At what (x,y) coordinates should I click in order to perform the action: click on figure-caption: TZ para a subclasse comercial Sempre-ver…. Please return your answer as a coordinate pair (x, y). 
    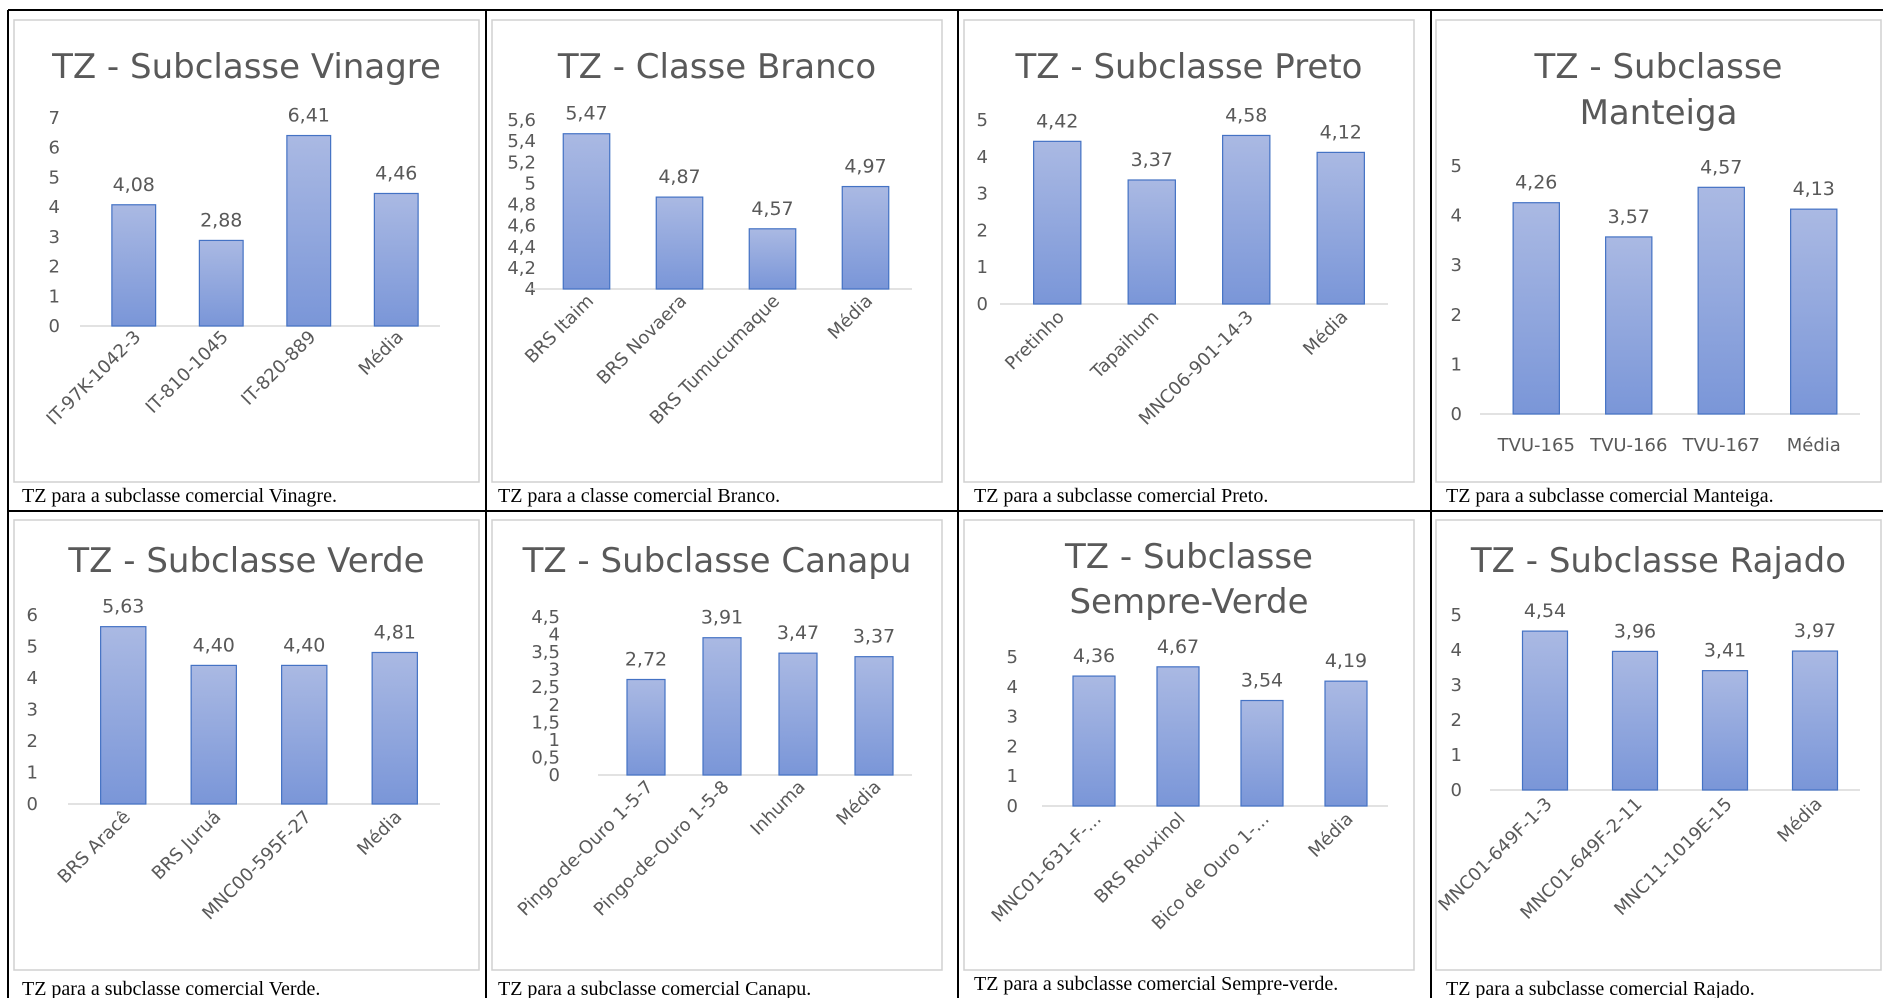
    Looking at the image, I should click on (1156, 984).